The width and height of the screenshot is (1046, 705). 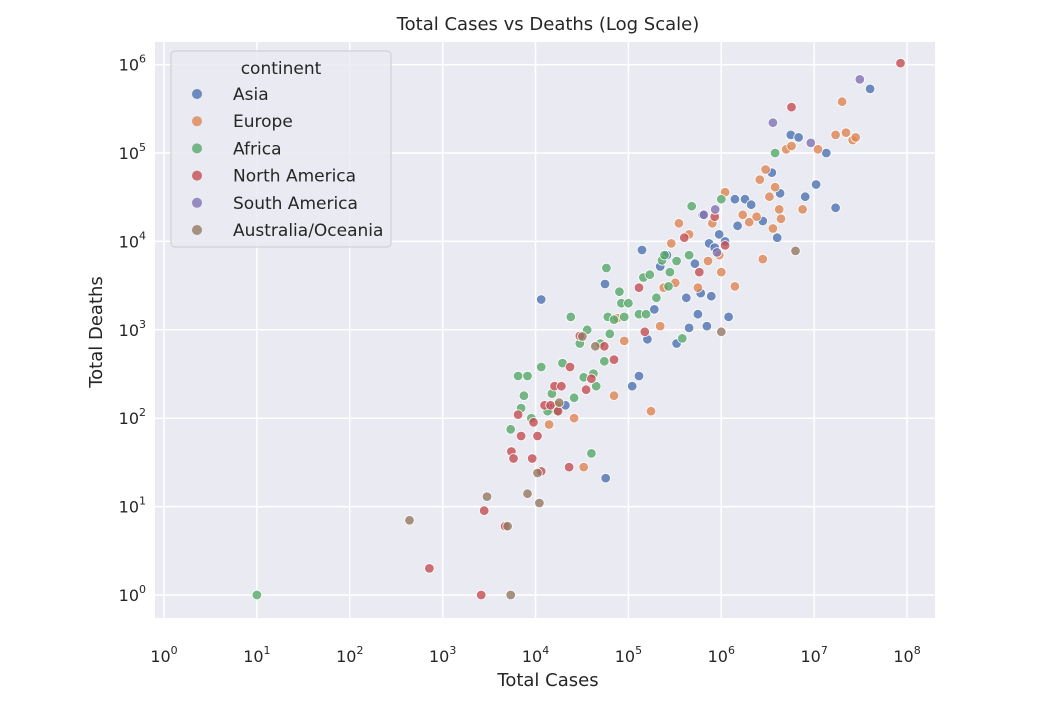 What do you see at coordinates (906, 655) in the screenshot?
I see `x-tick-label: 10⁸` at bounding box center [906, 655].